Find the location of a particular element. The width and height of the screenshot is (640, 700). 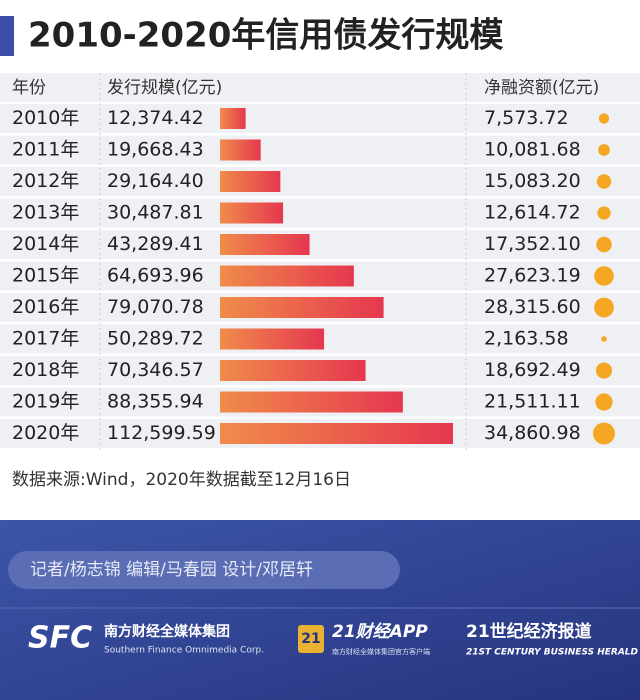

issuance-label: 79,070.78 is located at coordinates (155, 307).